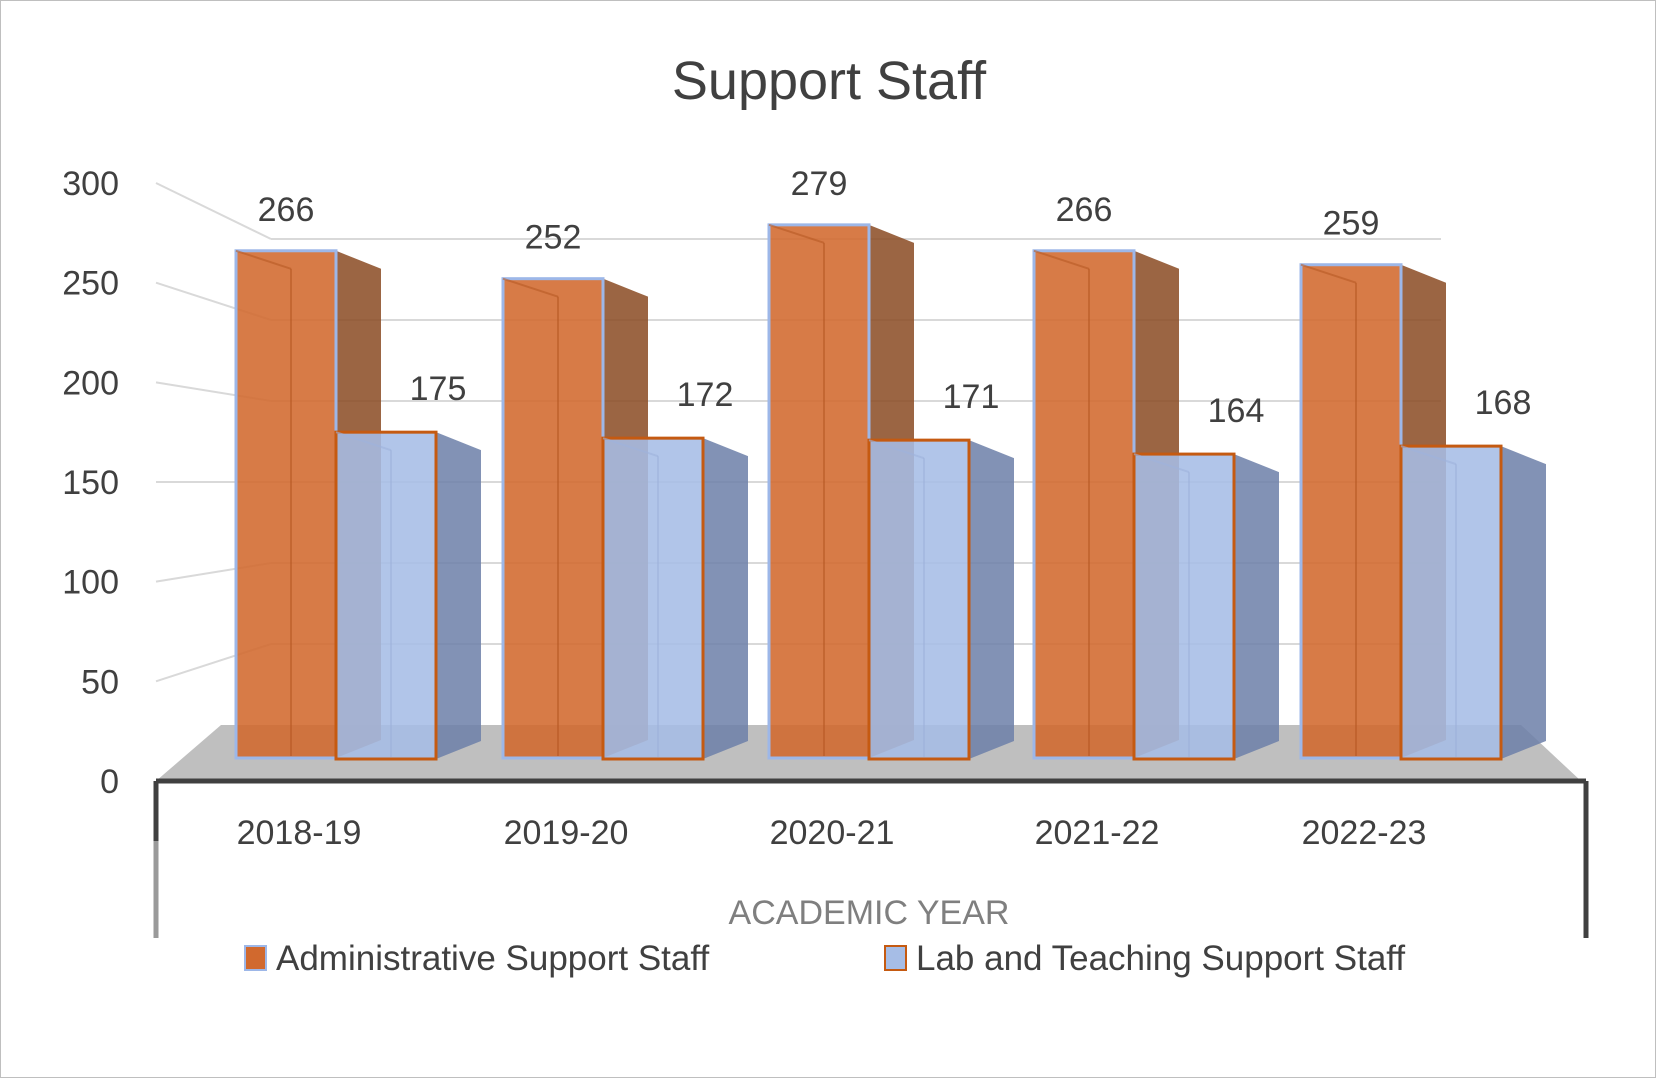 This screenshot has height=1079, width=1656. What do you see at coordinates (90, 383) in the screenshot?
I see `y-tick-label: 200` at bounding box center [90, 383].